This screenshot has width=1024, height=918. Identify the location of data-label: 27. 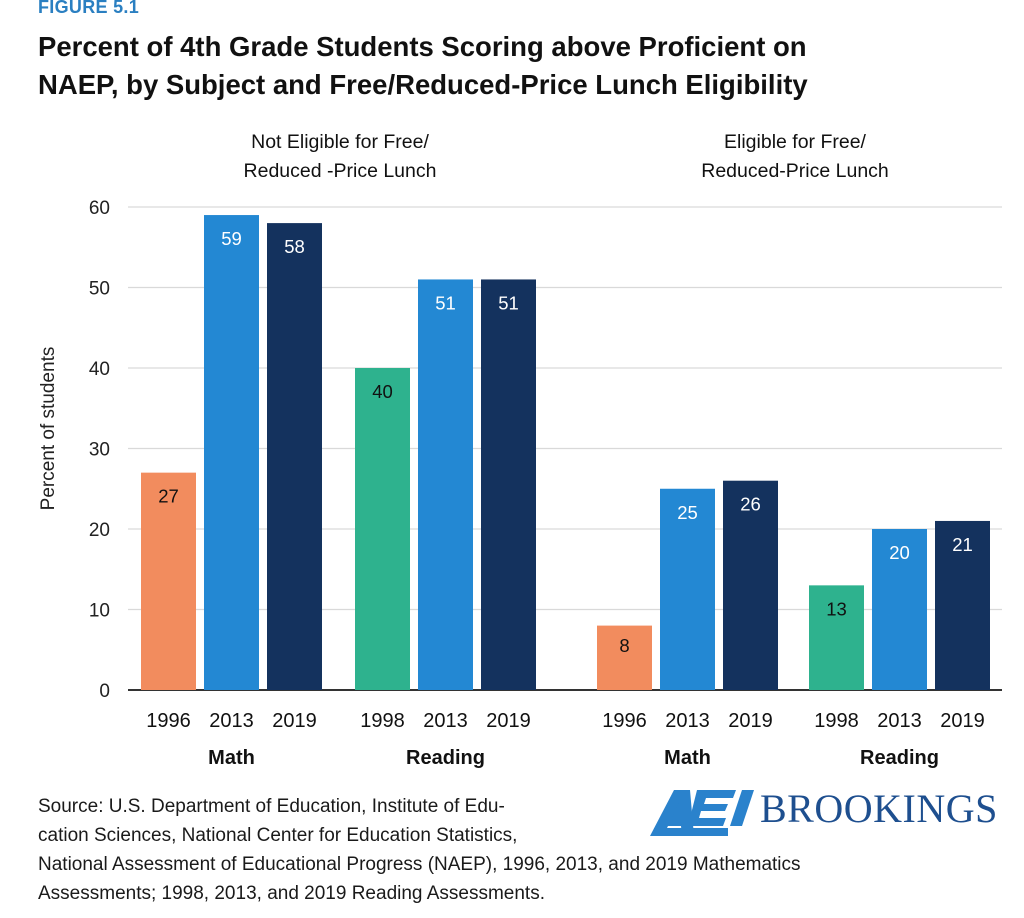
(168, 496).